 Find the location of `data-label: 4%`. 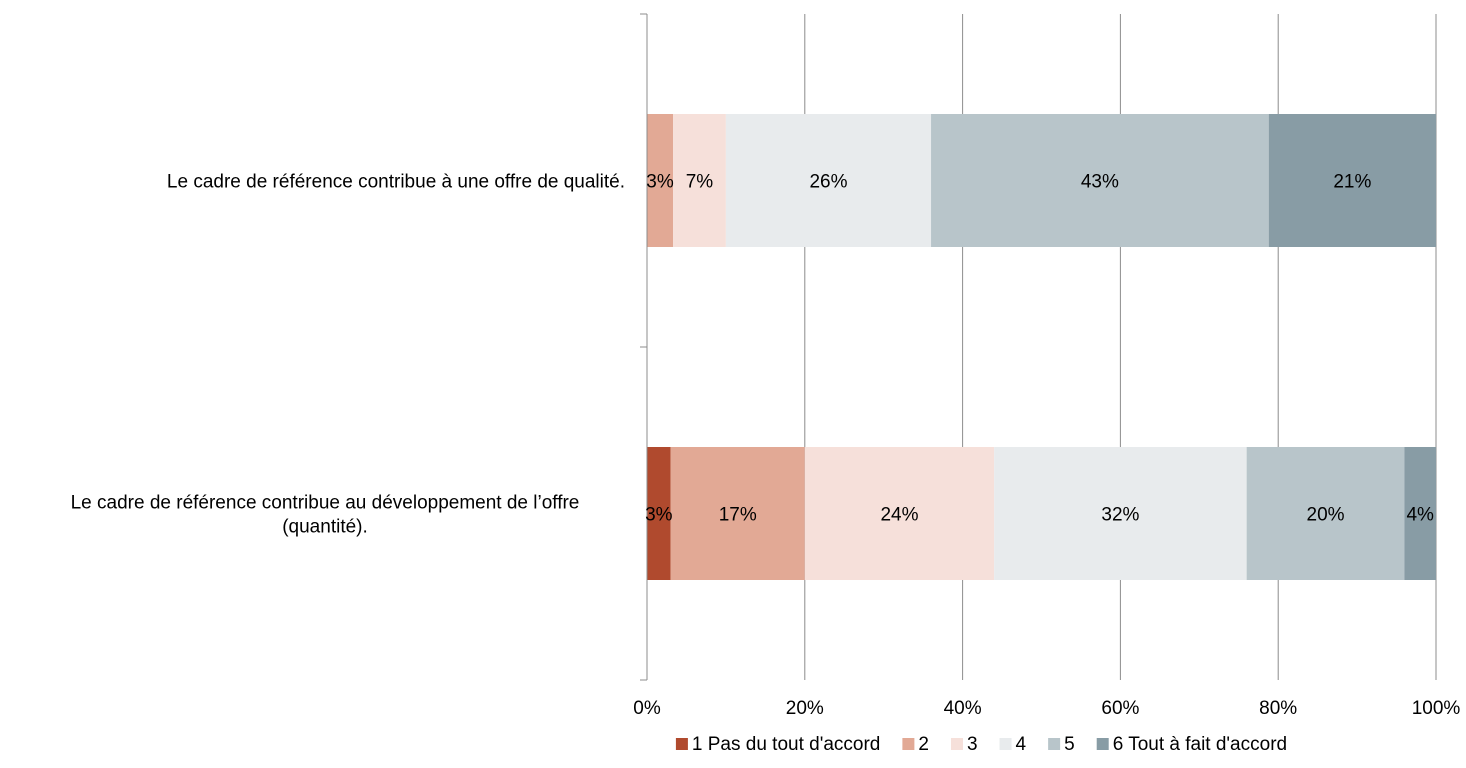

data-label: 4% is located at coordinates (1420, 515).